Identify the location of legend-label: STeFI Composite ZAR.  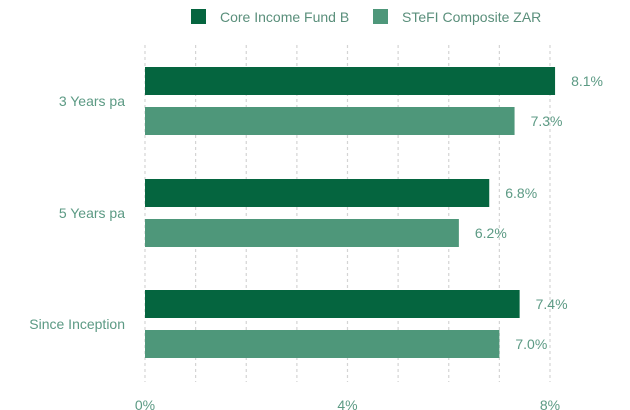
(471, 17).